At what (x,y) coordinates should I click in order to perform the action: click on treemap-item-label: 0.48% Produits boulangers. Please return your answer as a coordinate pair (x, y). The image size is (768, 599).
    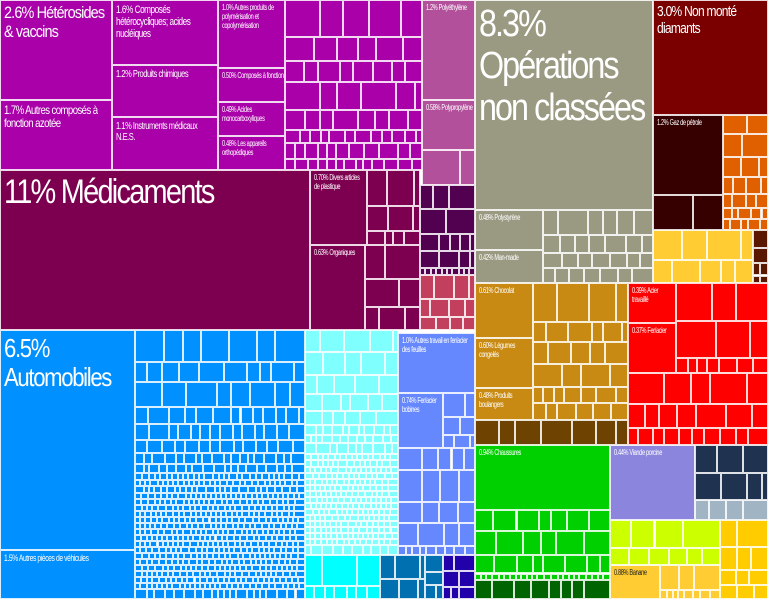
    Looking at the image, I should click on (496, 400).